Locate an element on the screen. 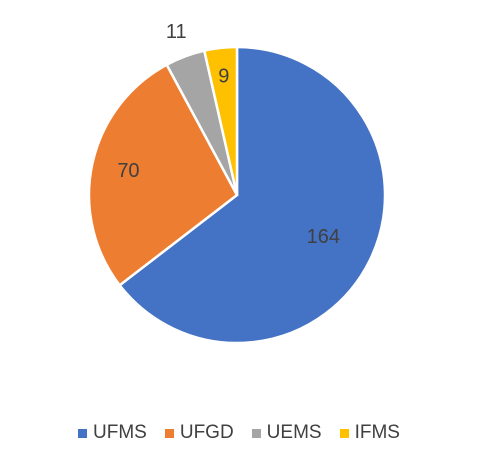 This screenshot has height=450, width=478. data-label: 164 is located at coordinates (323, 237).